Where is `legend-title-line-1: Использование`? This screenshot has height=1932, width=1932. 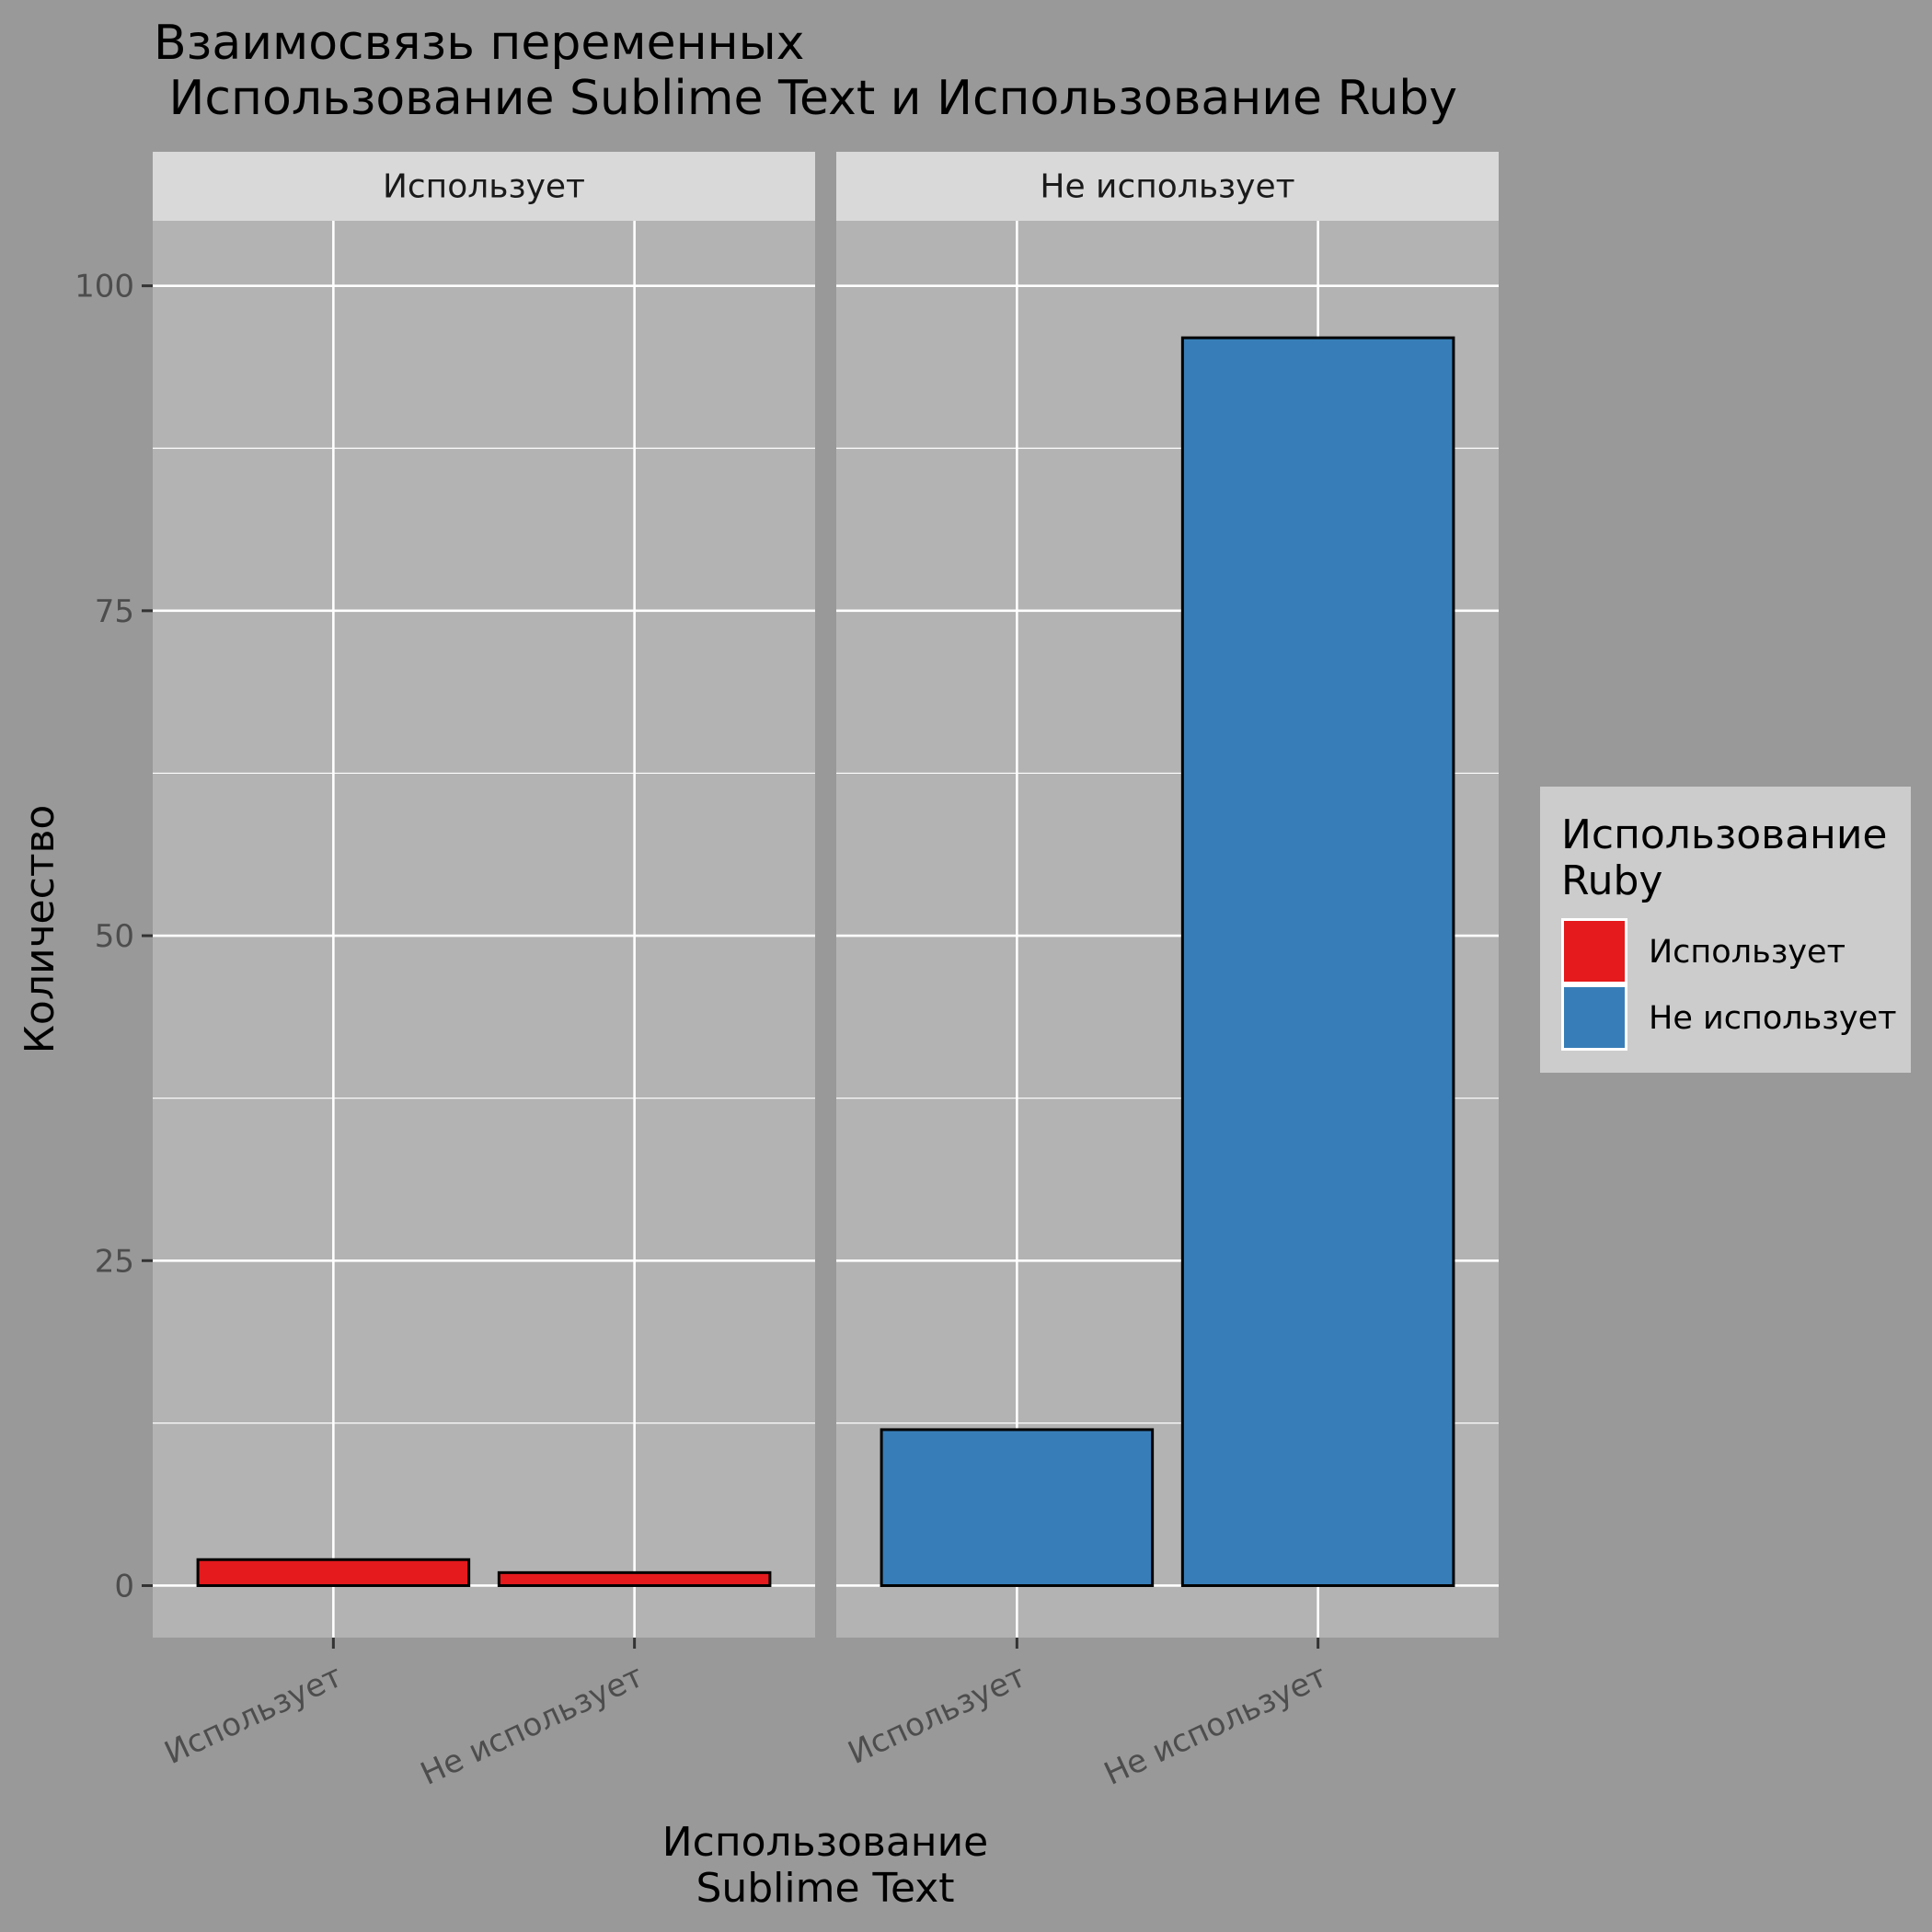 legend-title-line-1: Использование is located at coordinates (1724, 834).